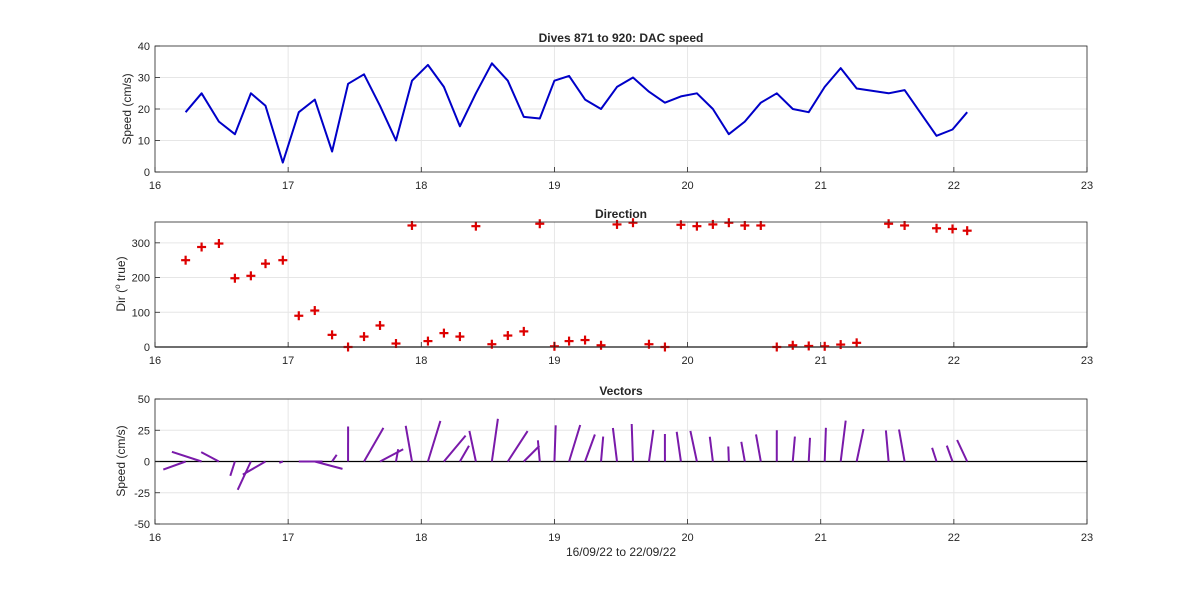  I want to click on speed-xtick-label: 20, so click(687, 186).